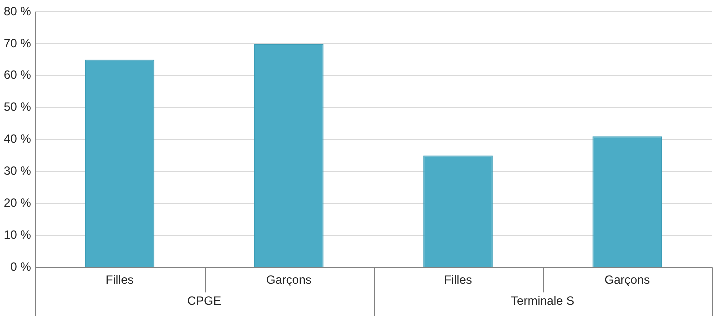 The width and height of the screenshot is (720, 320). Describe the element at coordinates (18, 75) in the screenshot. I see `y-tick-label: 60 %` at that location.